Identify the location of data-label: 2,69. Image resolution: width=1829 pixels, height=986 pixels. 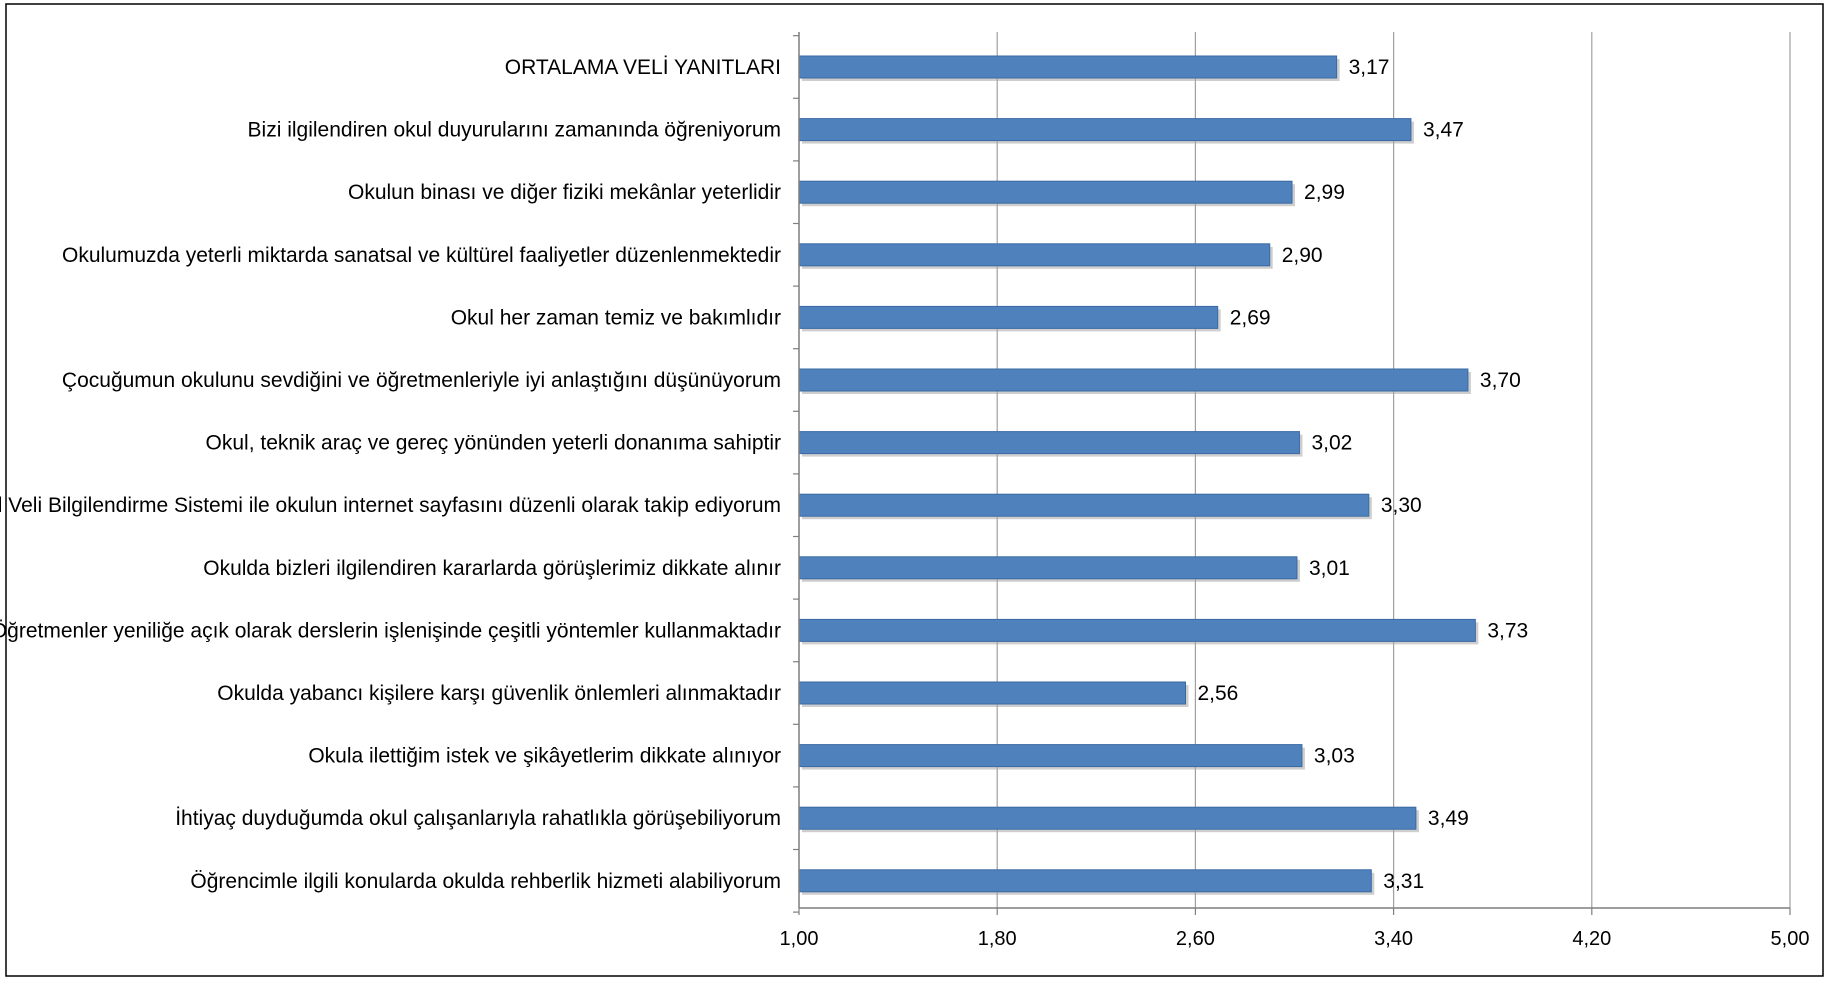
(1250, 317).